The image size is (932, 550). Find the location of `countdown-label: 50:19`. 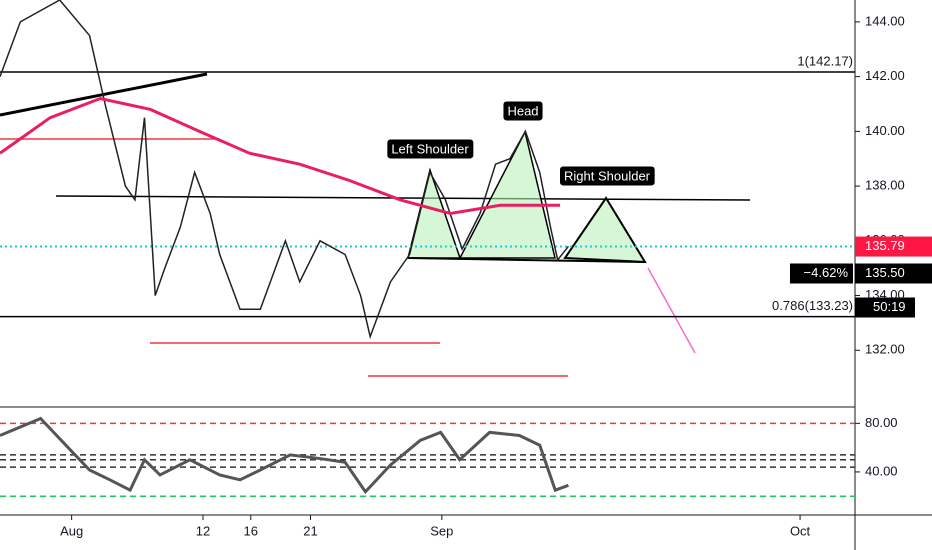

countdown-label: 50:19 is located at coordinates (889, 306).